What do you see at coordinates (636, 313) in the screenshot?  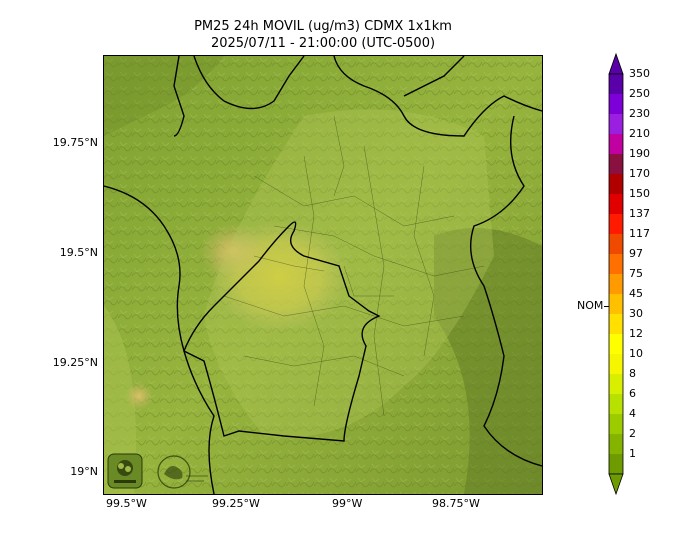 I see `colorbar-tick-label: 30` at bounding box center [636, 313].